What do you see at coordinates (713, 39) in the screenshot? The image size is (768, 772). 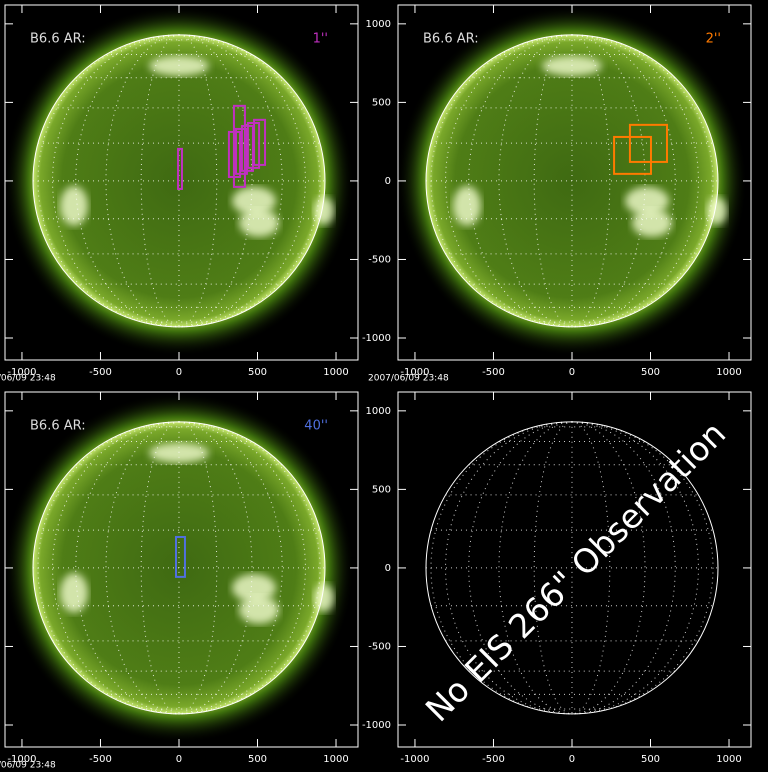 I see `slit-label: 2''` at bounding box center [713, 39].